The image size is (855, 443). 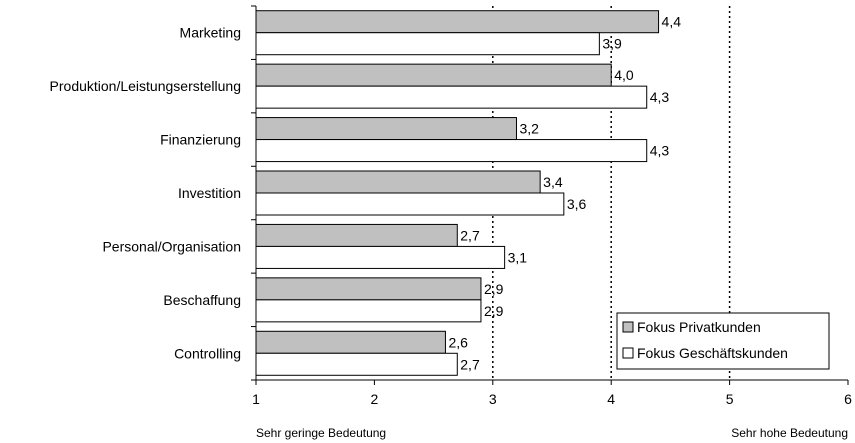 I want to click on x-tick-label: 5, so click(x=730, y=399).